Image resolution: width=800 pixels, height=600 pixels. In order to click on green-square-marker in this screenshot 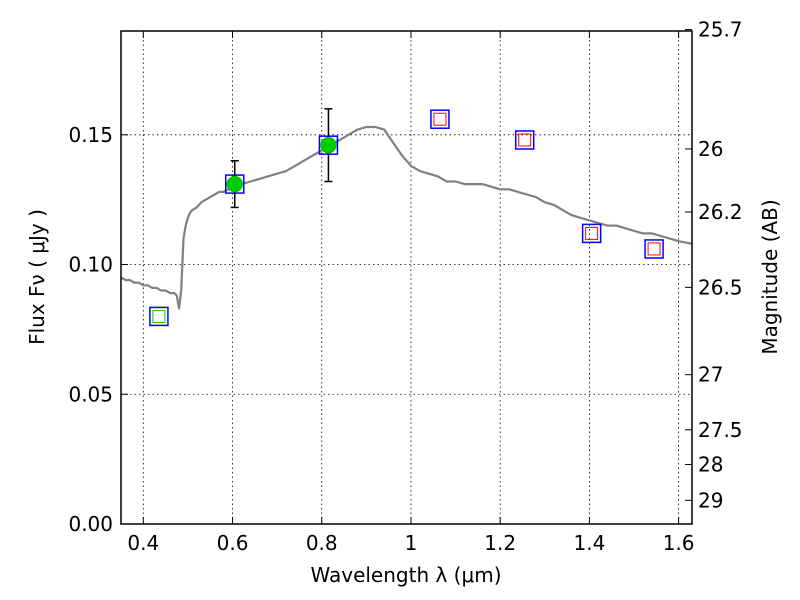, I will do `click(159, 316)`.